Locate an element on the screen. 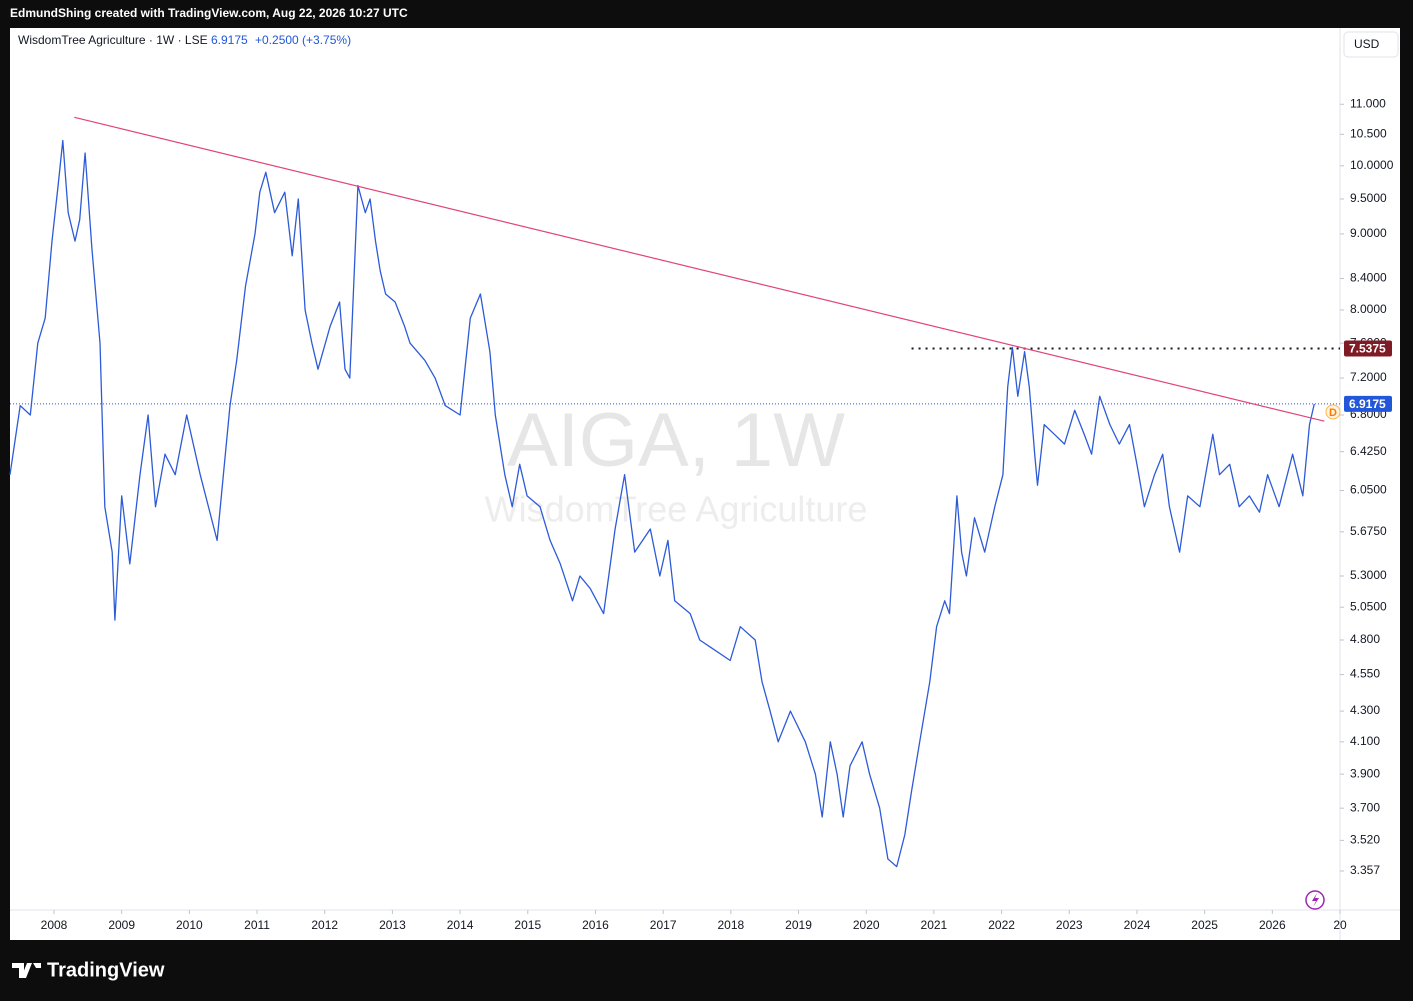 The height and width of the screenshot is (1001, 1413). y-tick-label: 5.6750 is located at coordinates (1368, 531).